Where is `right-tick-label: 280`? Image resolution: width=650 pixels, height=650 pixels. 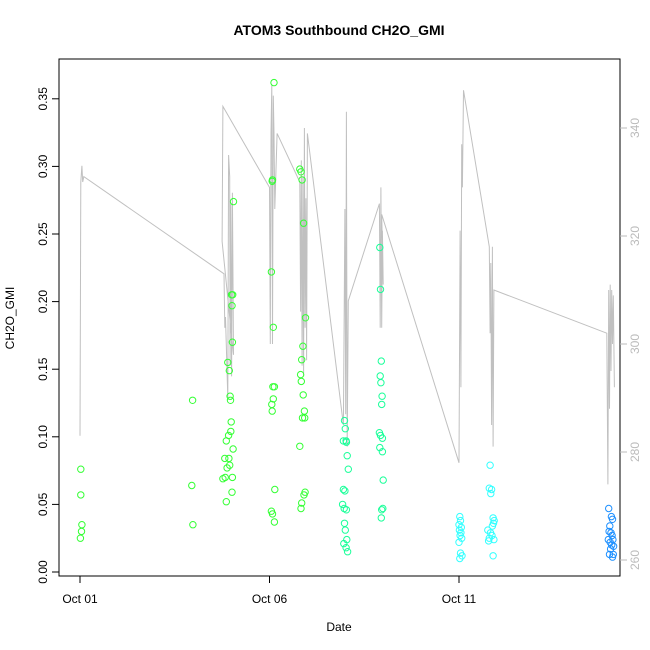 right-tick-label: 280 is located at coordinates (635, 452).